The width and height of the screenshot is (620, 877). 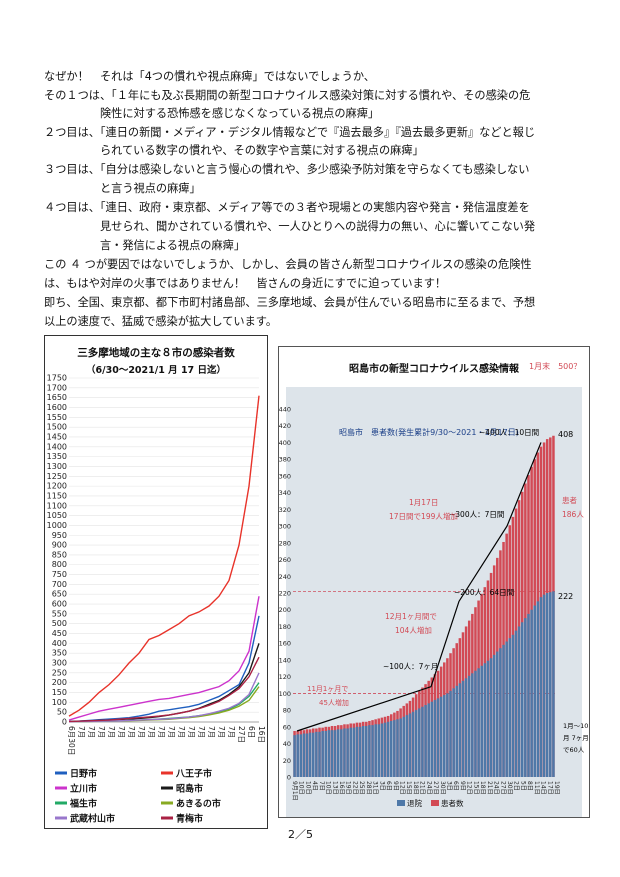 What do you see at coordinates (576, 738) in the screenshot?
I see `annotation: 月 7ヶ月` at bounding box center [576, 738].